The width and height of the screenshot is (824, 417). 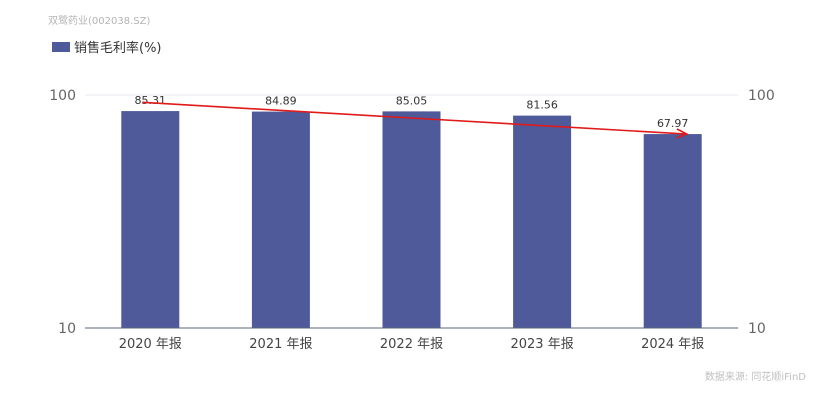 What do you see at coordinates (62, 96) in the screenshot?
I see `y-tick-left-100: 100` at bounding box center [62, 96].